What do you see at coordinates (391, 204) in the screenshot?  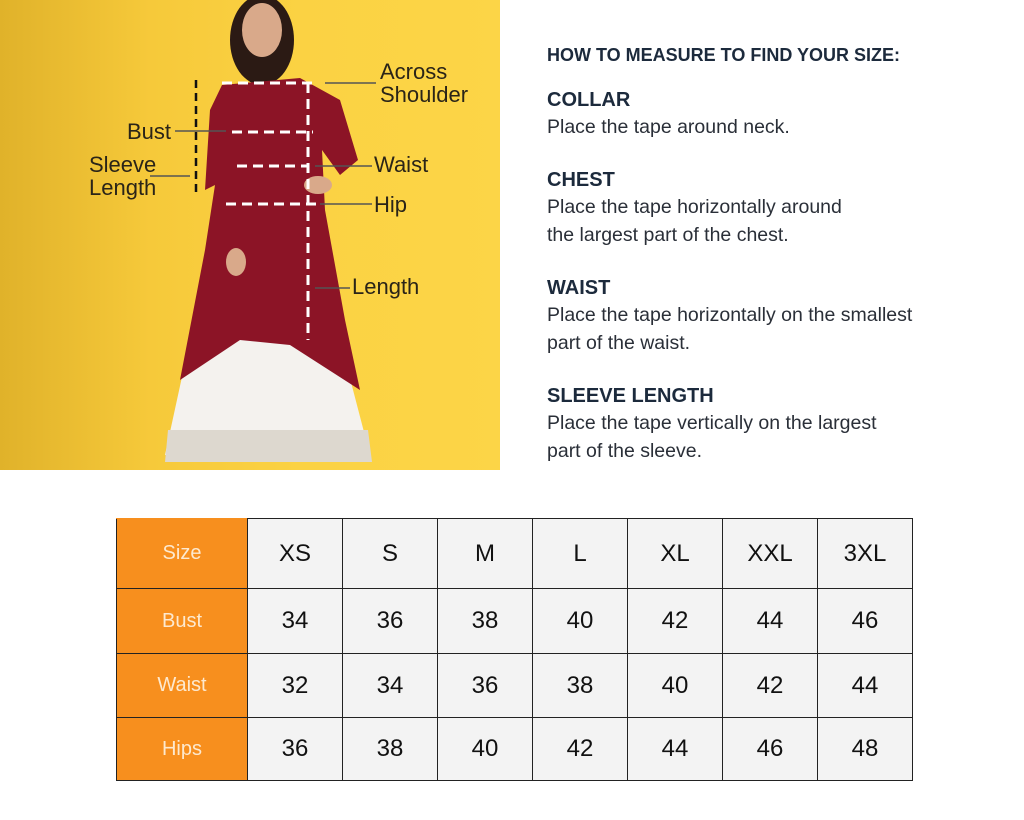 I see `label-hip: Hip` at bounding box center [391, 204].